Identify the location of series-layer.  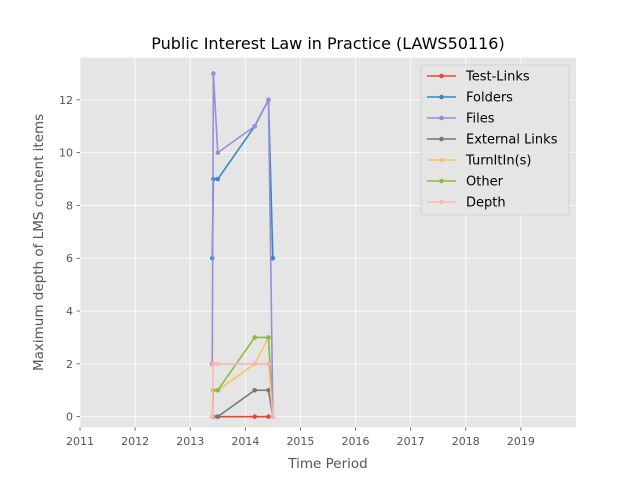
(242, 245).